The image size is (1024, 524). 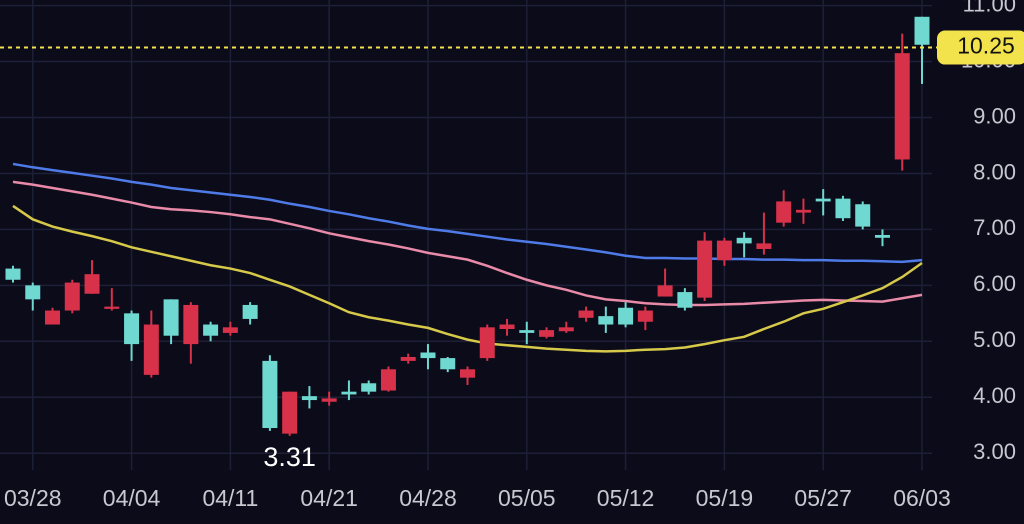 I want to click on x-tick-label: 05/12, so click(x=626, y=498).